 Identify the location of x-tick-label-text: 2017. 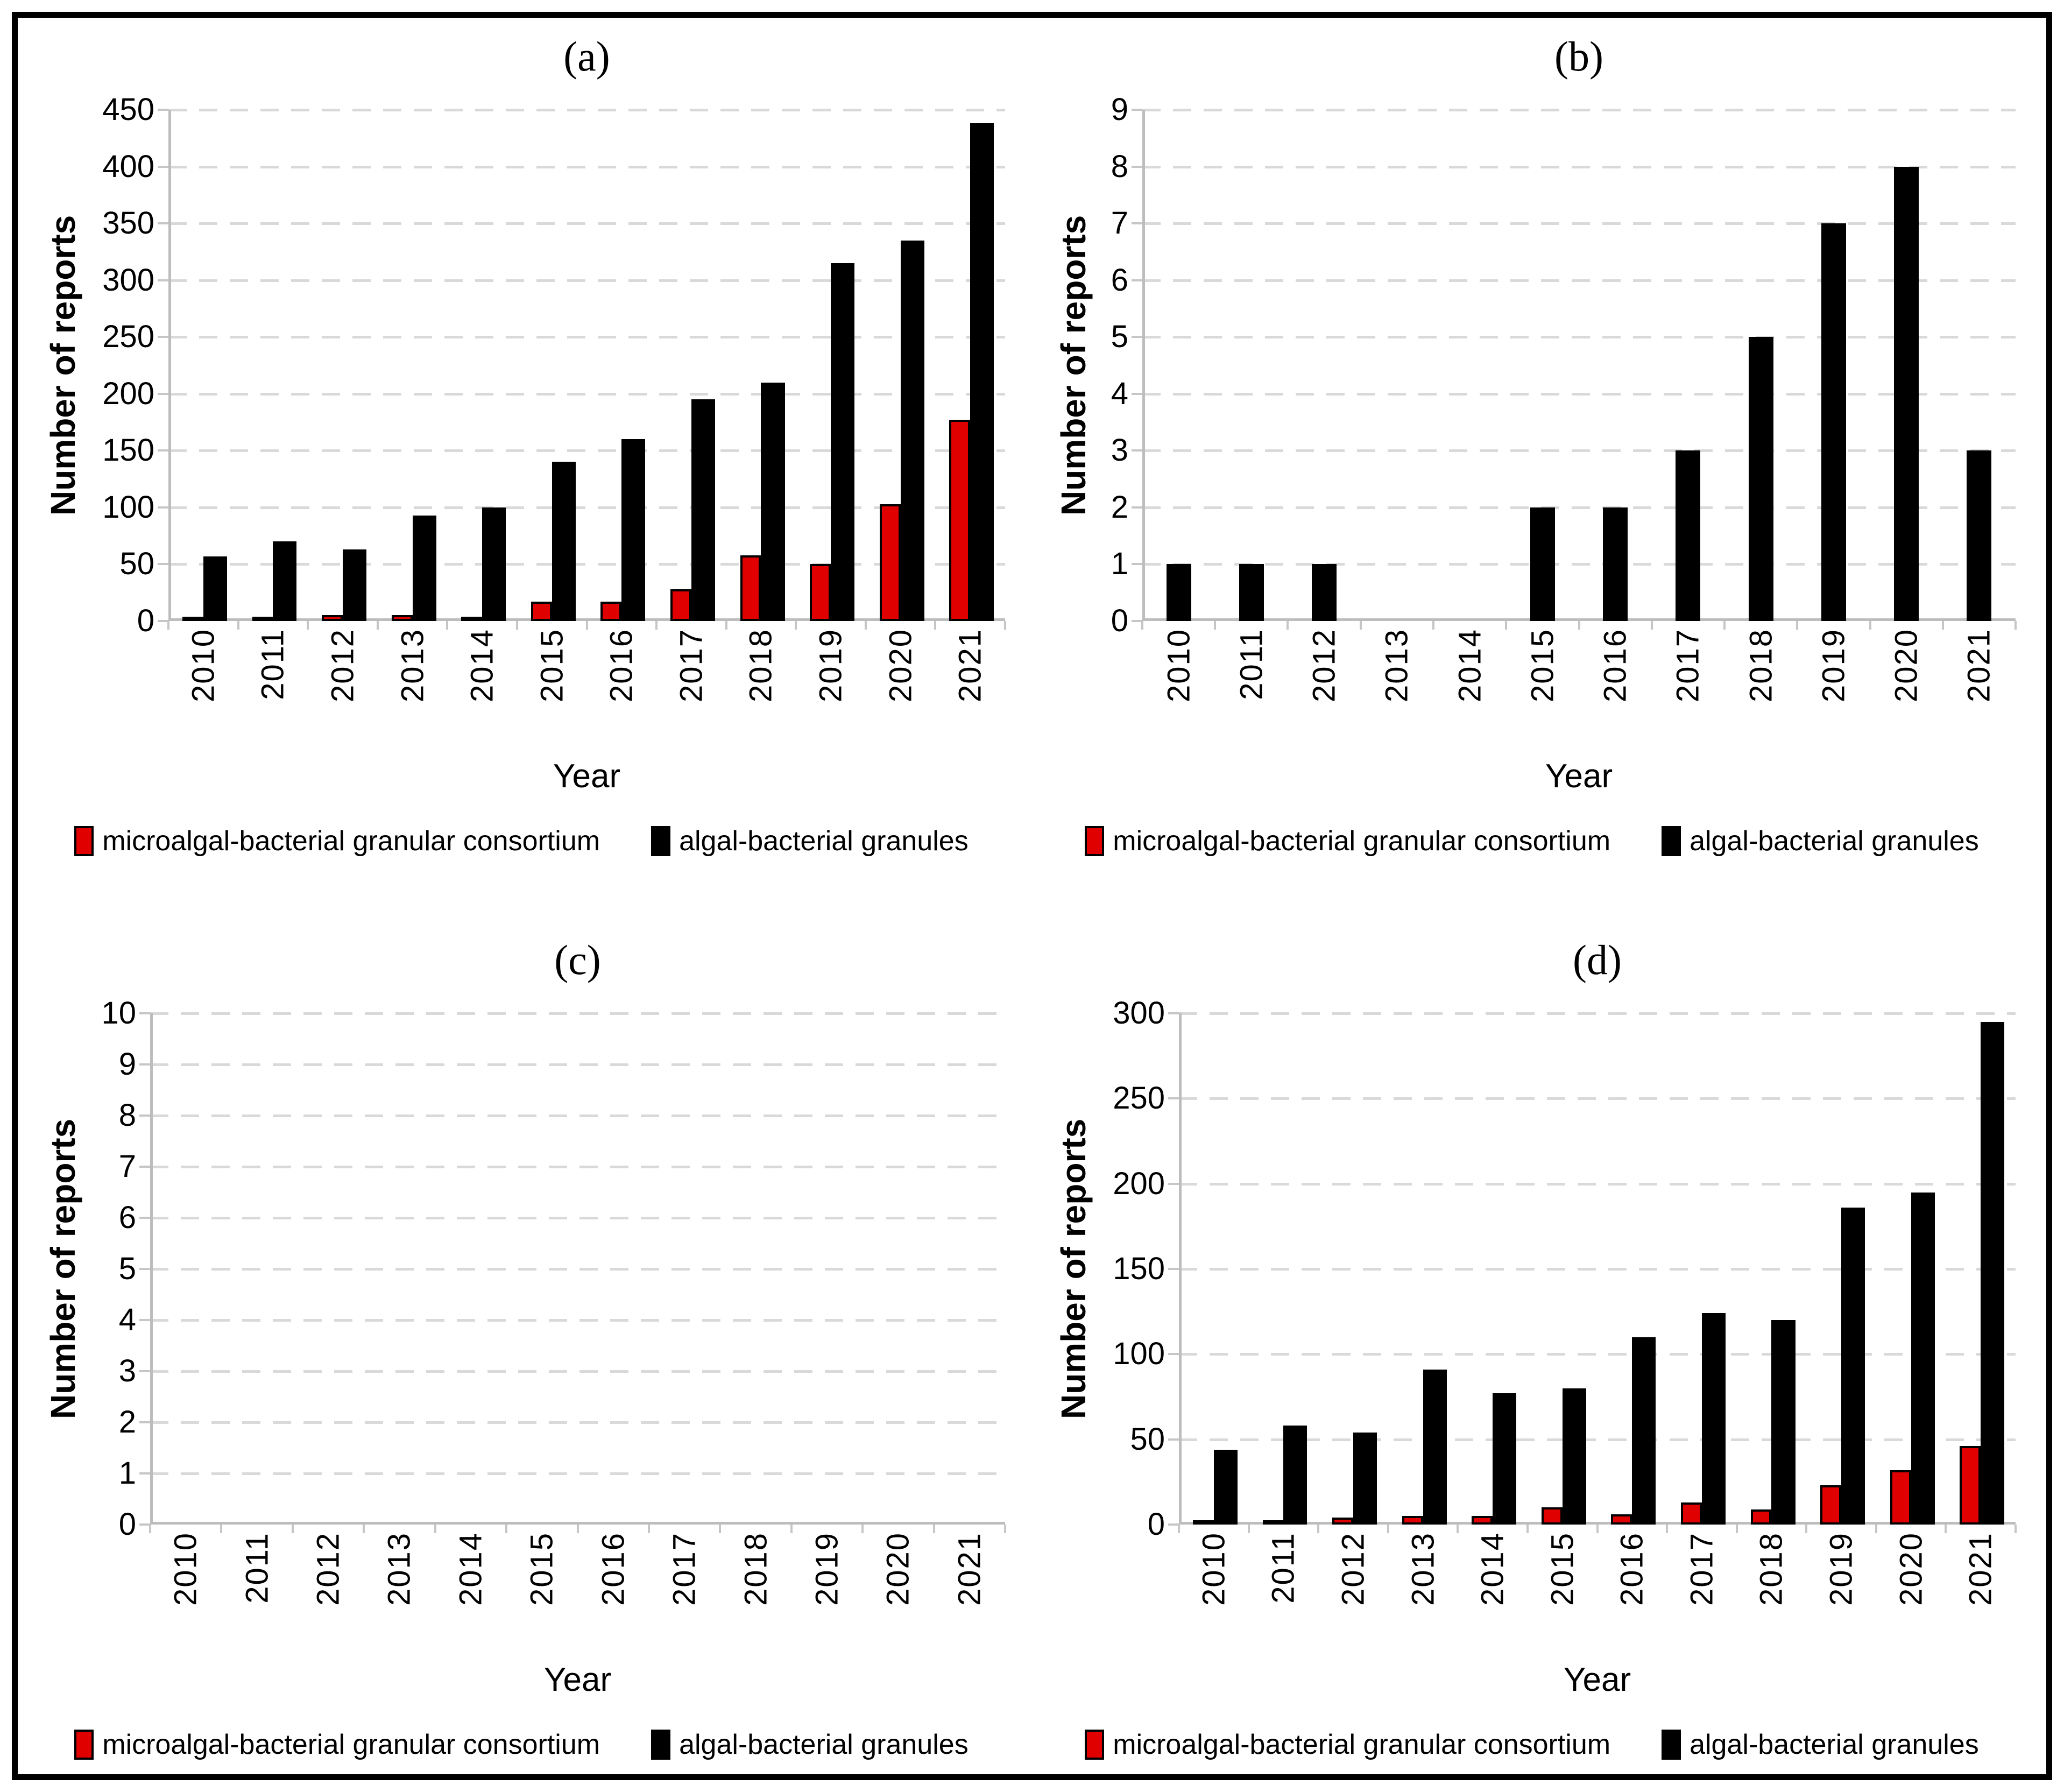
(1702, 1569).